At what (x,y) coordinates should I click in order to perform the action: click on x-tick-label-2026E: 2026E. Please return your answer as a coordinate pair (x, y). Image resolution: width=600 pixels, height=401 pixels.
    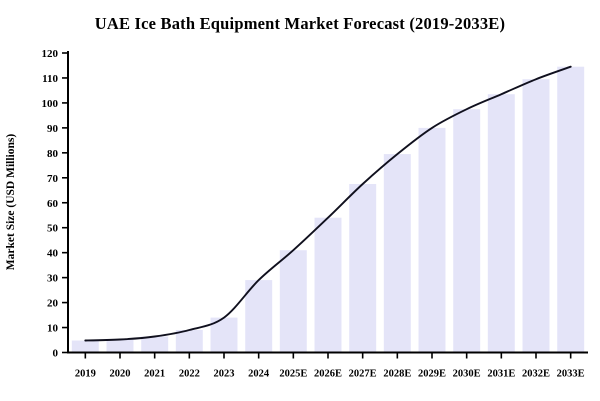
    Looking at the image, I should click on (328, 374).